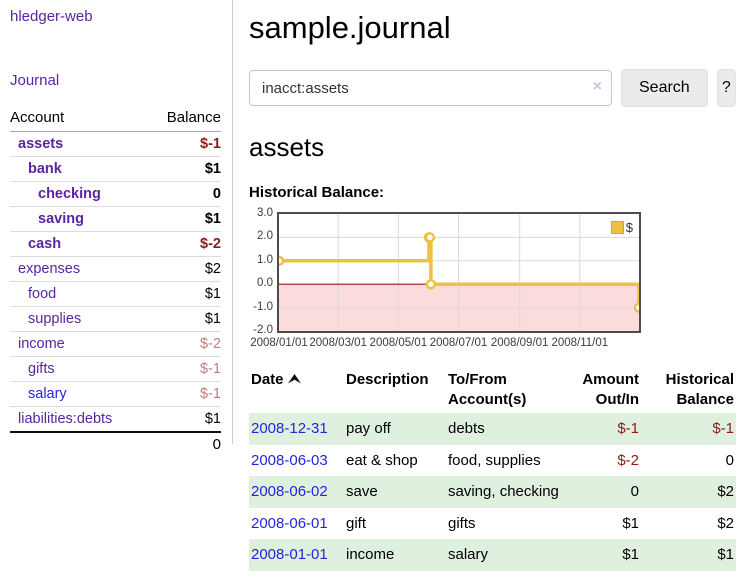 Image resolution: width=742 pixels, height=582 pixels. What do you see at coordinates (317, 192) in the screenshot?
I see `chart-label: Historical Balance:` at bounding box center [317, 192].